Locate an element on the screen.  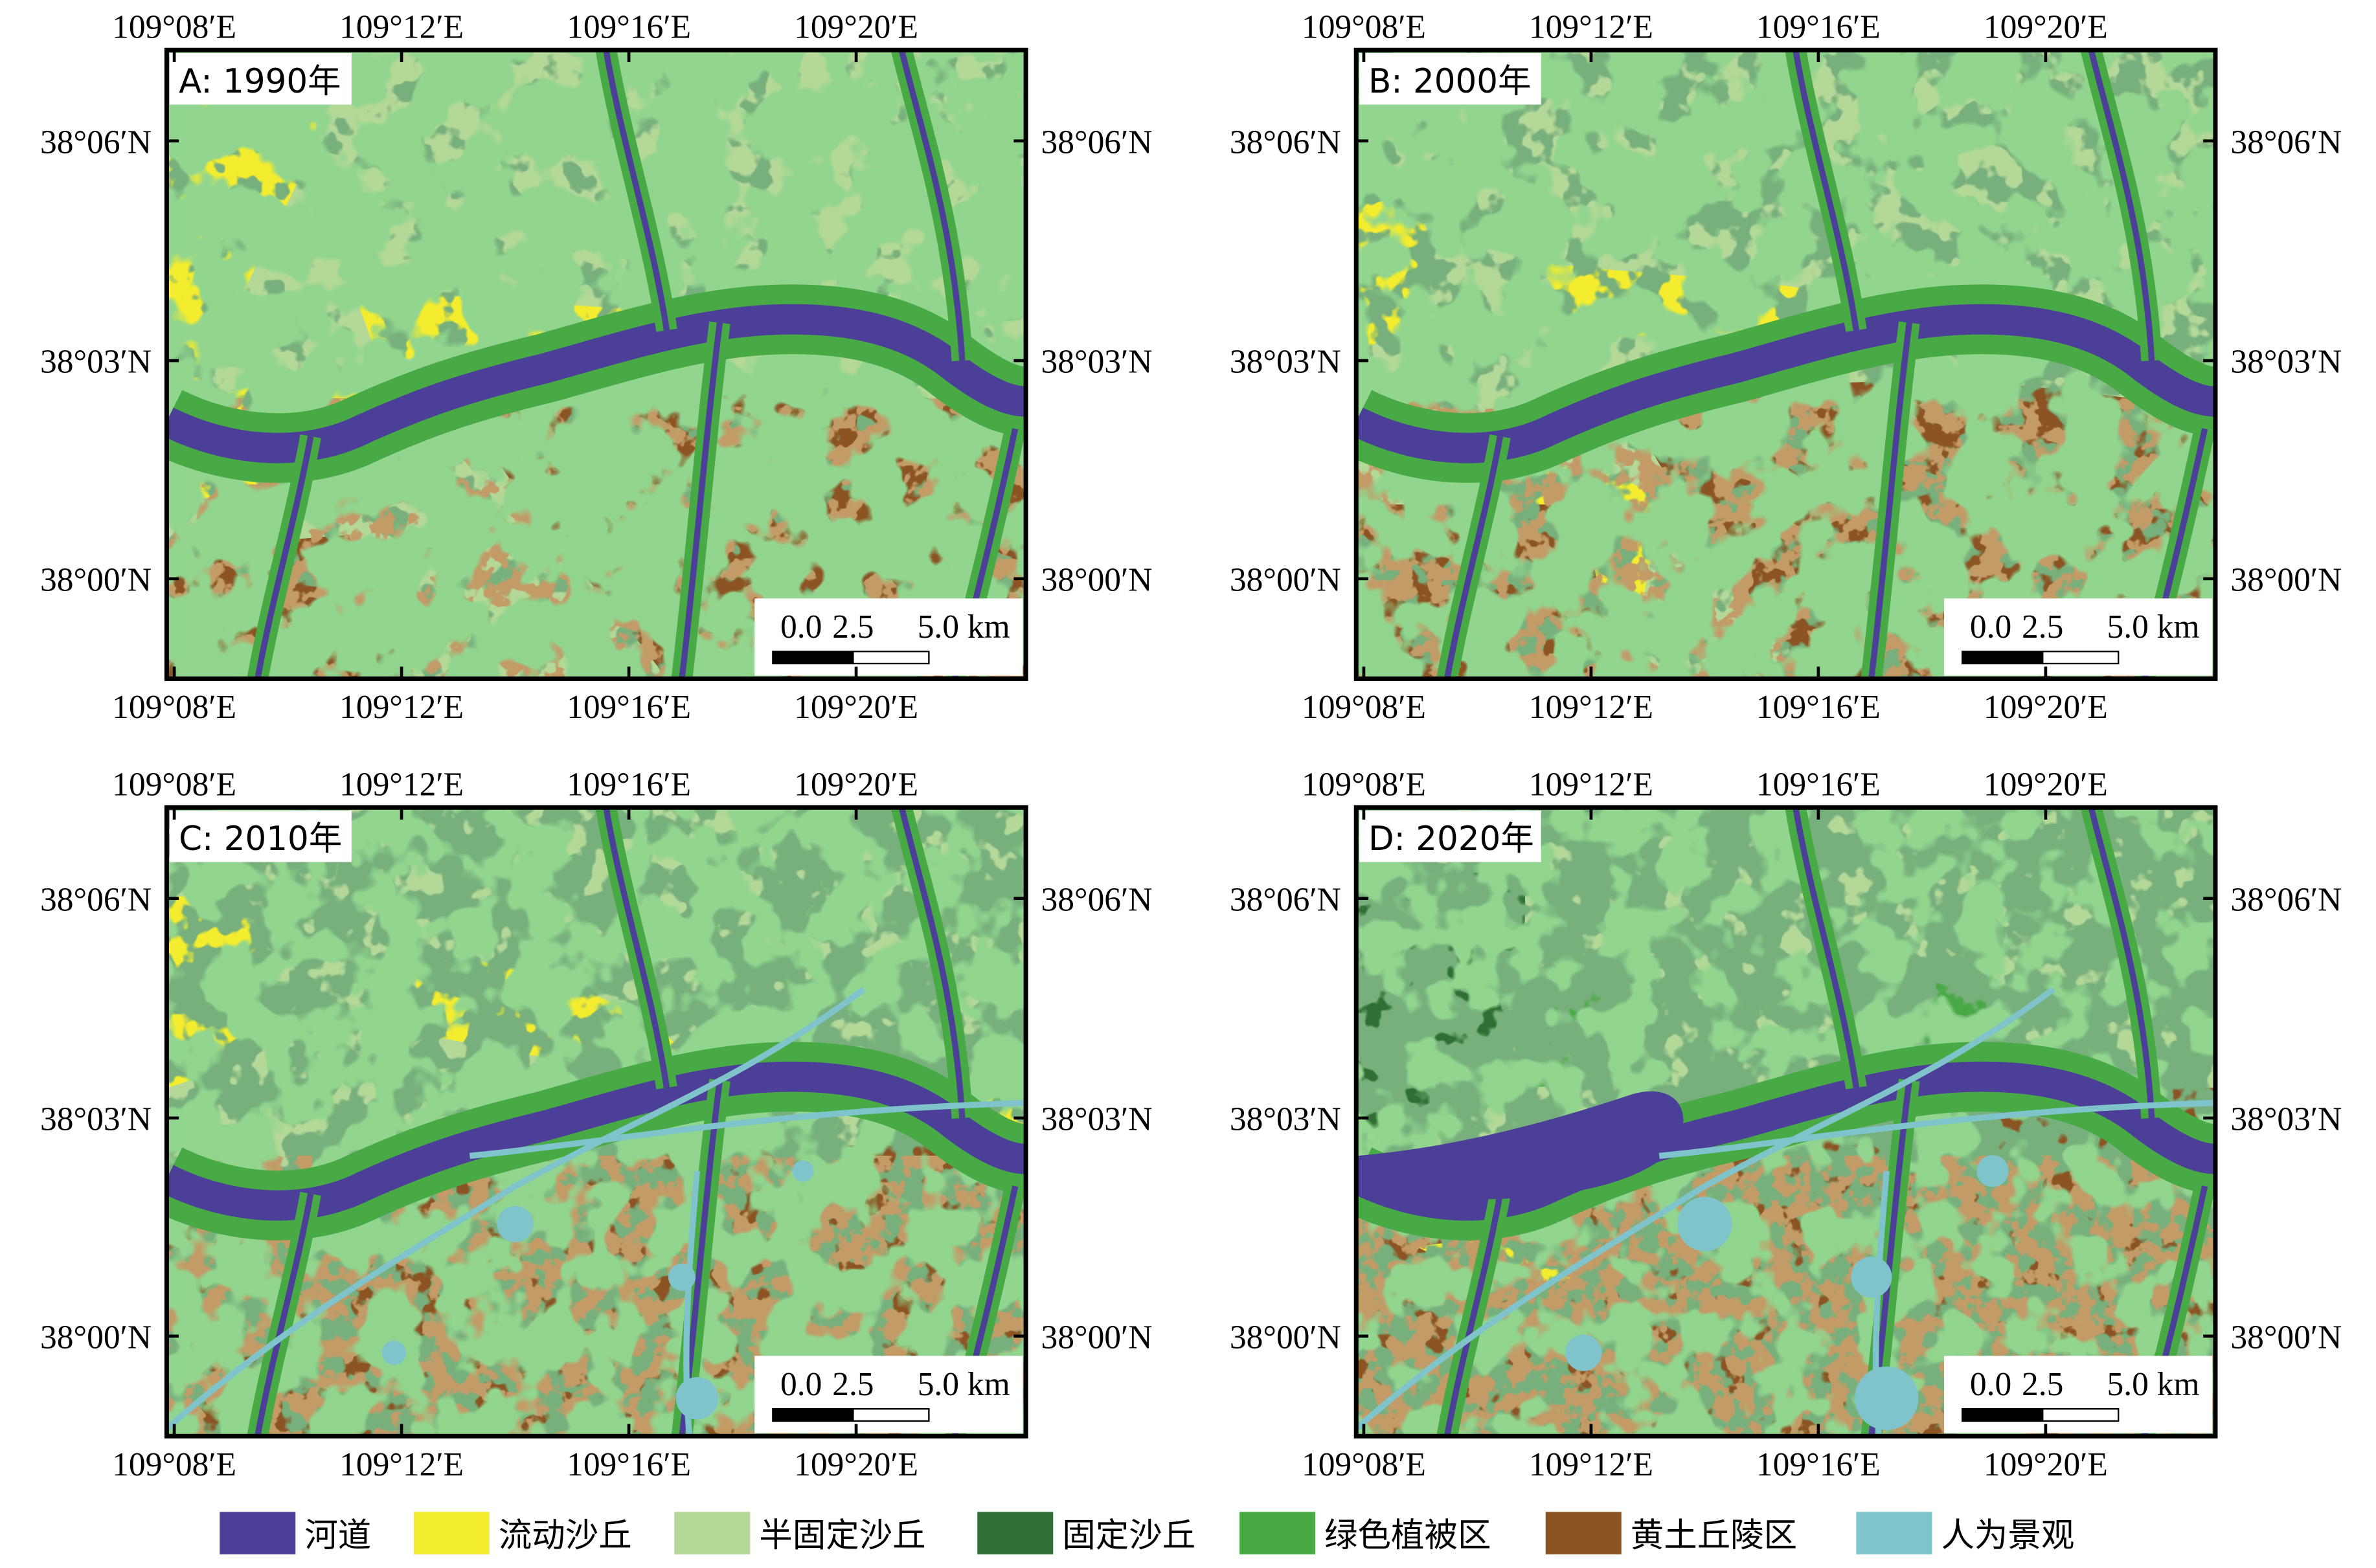
legend: 河道 流动沙丘 半固定沙丘 固定沙丘 绿色植被区 黄土丘陵区 人为景观 is located at coordinates (1147, 1533).